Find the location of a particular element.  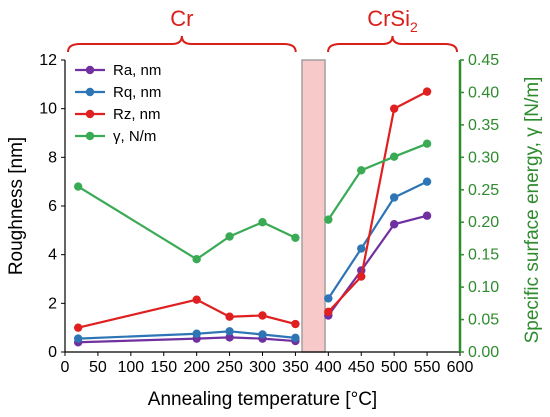

x-tick-label: 550 is located at coordinates (427, 367).